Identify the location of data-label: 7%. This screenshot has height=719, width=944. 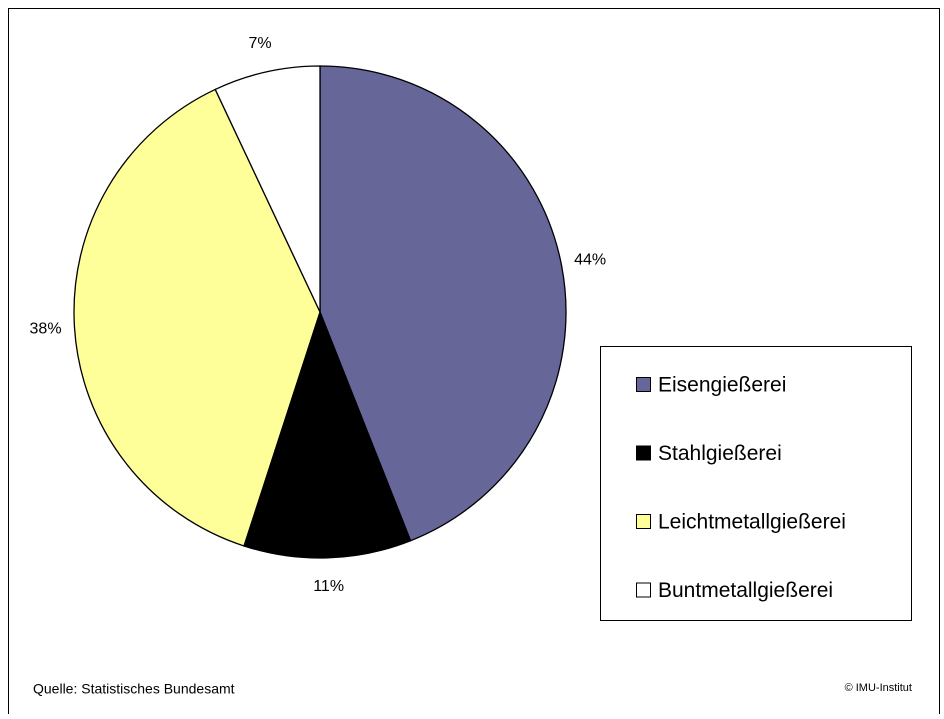
(259, 43).